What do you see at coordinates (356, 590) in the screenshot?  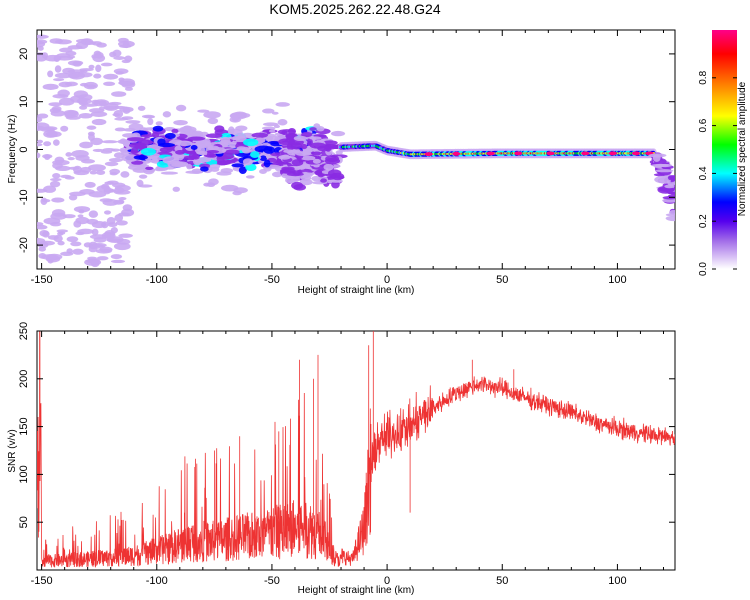 I see `snr-xlabel: Height of straight line (km)` at bounding box center [356, 590].